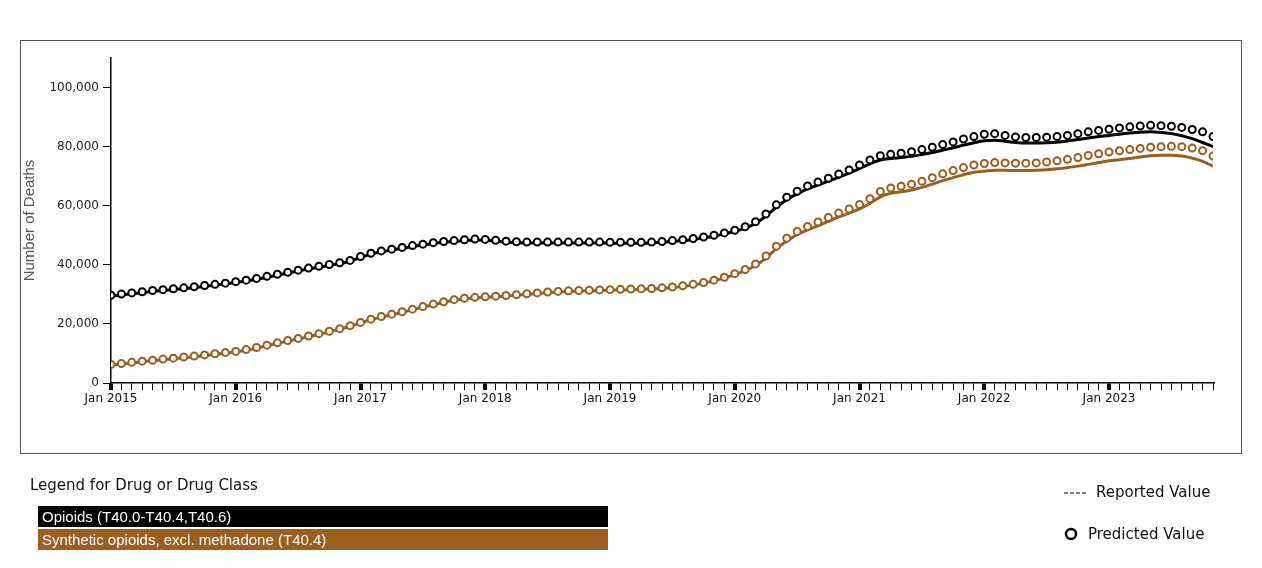  I want to click on y-tick-label: 40,000, so click(78, 263).